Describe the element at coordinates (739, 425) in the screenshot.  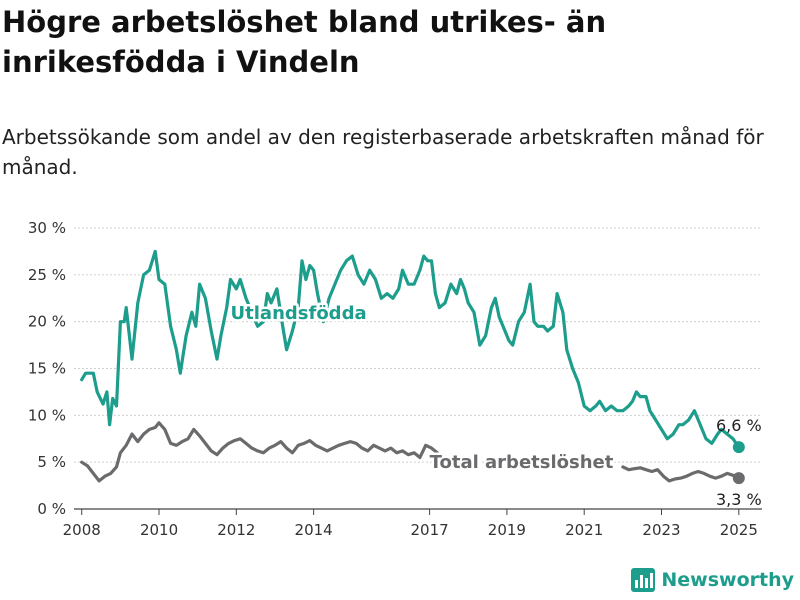
I see `end-value-label: 6,6 %` at that location.